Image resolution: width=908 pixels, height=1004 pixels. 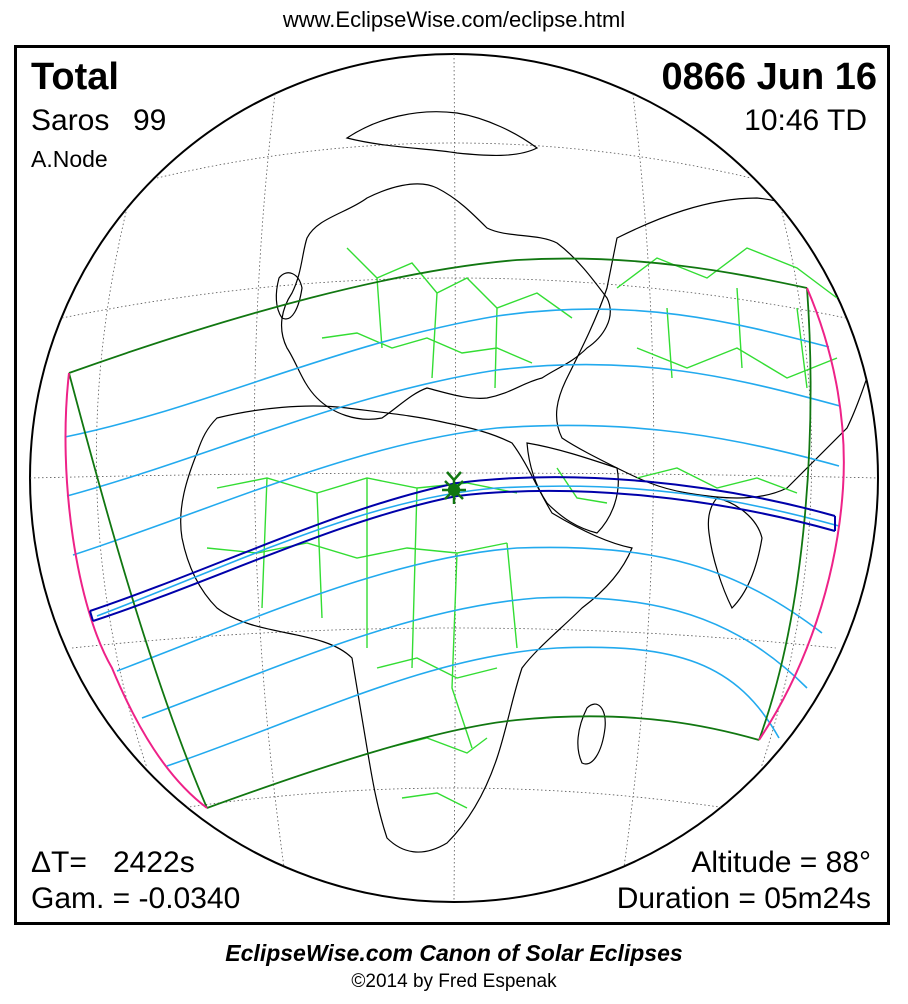 I want to click on saros-label: Saros, so click(x=70, y=120).